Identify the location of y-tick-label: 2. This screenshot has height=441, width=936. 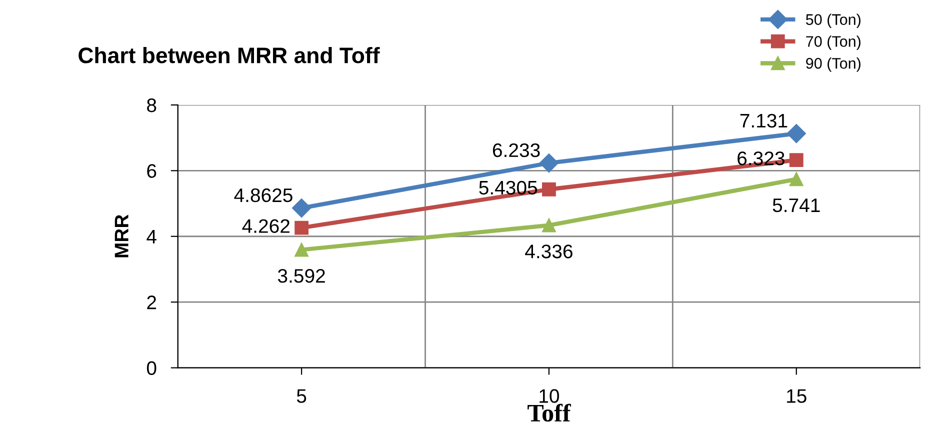
(151, 303).